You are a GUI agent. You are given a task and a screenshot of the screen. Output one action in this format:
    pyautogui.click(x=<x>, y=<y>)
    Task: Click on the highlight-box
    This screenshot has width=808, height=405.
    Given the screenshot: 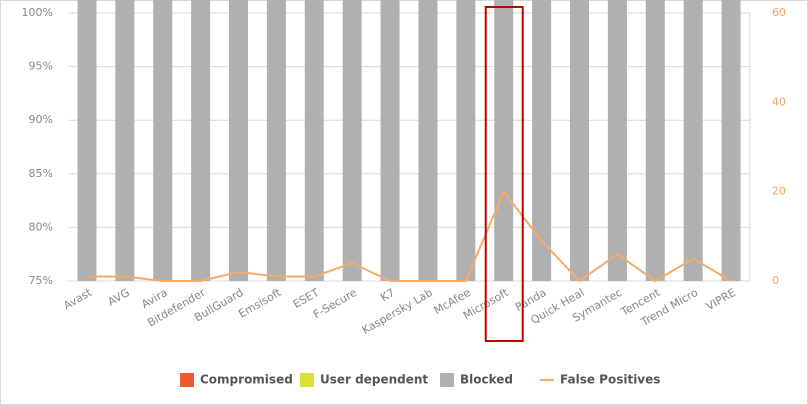 What is the action you would take?
    pyautogui.click(x=504, y=174)
    